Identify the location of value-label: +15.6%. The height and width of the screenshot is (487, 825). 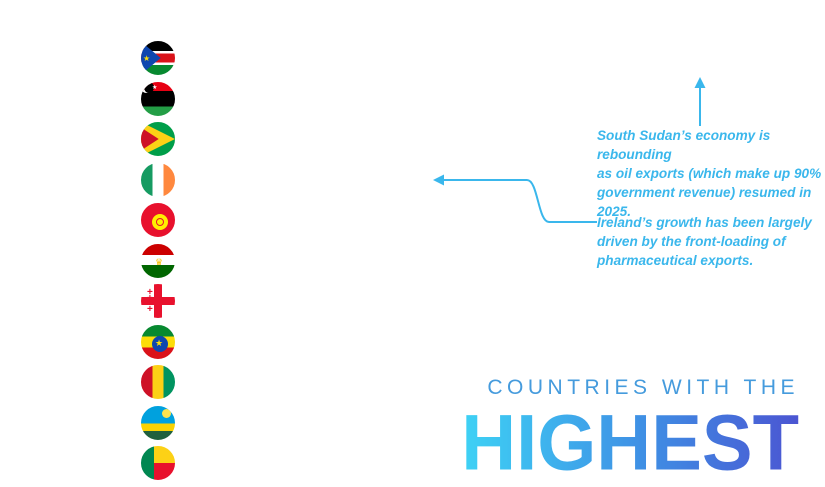
(555, 99).